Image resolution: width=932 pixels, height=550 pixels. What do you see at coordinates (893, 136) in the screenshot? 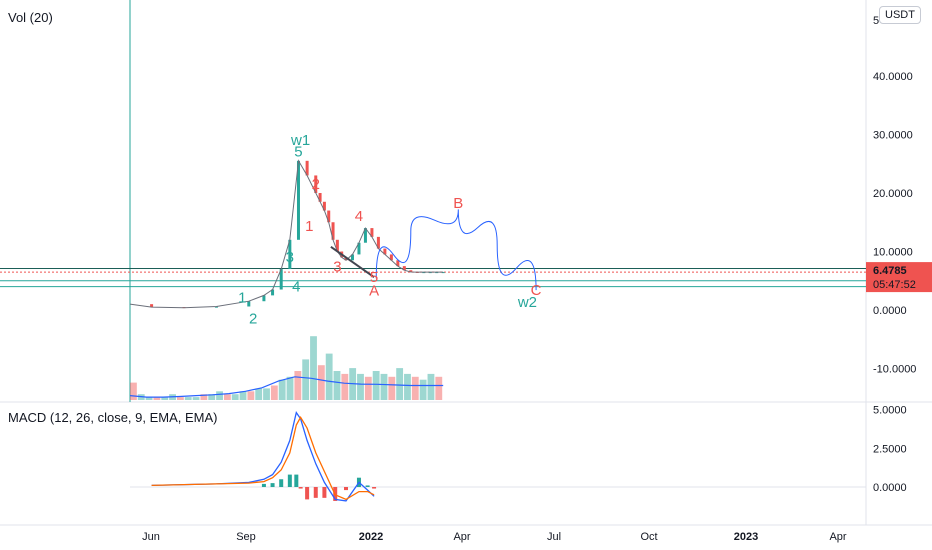
I see `price-axis-tick-label: 30.0000` at bounding box center [893, 136].